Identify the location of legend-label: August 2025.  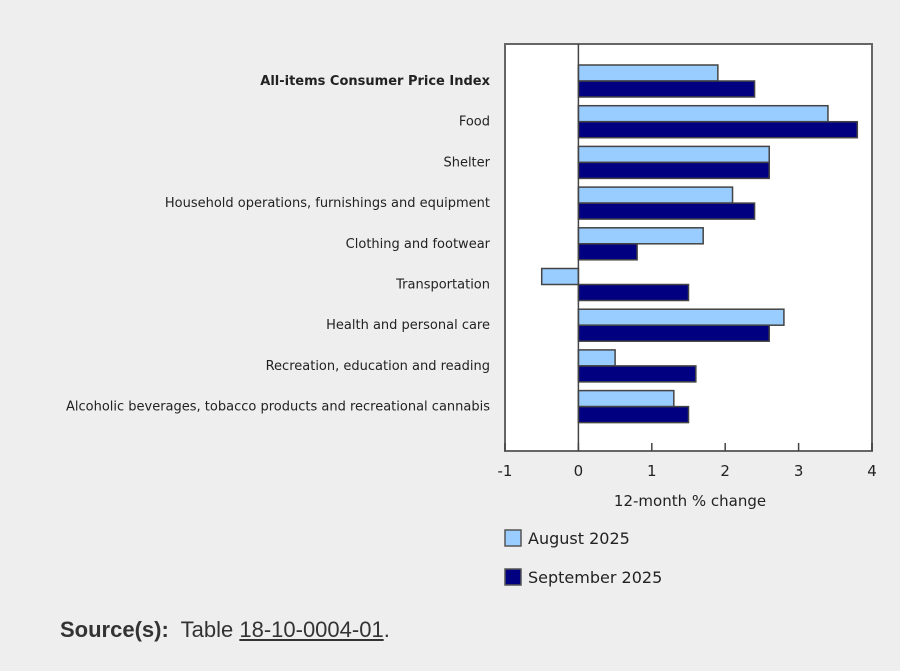
(579, 538).